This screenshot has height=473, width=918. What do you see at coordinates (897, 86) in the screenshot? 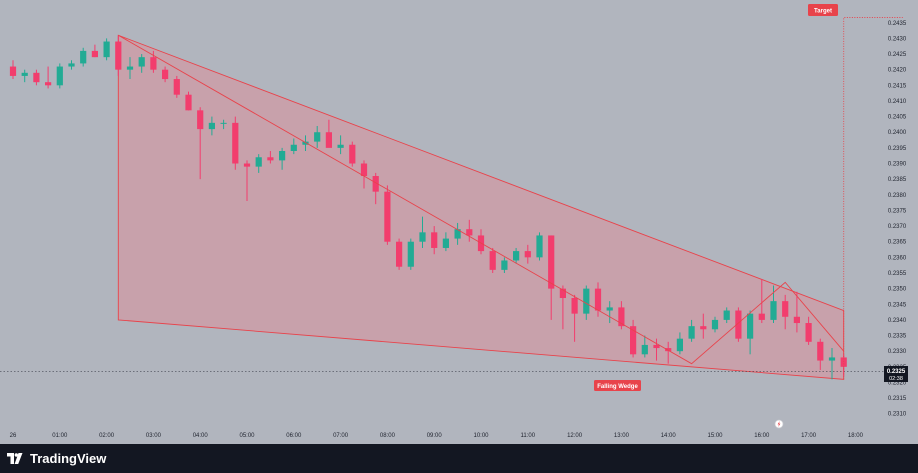
I see `price-tick-label: 0.2415` at bounding box center [897, 86].